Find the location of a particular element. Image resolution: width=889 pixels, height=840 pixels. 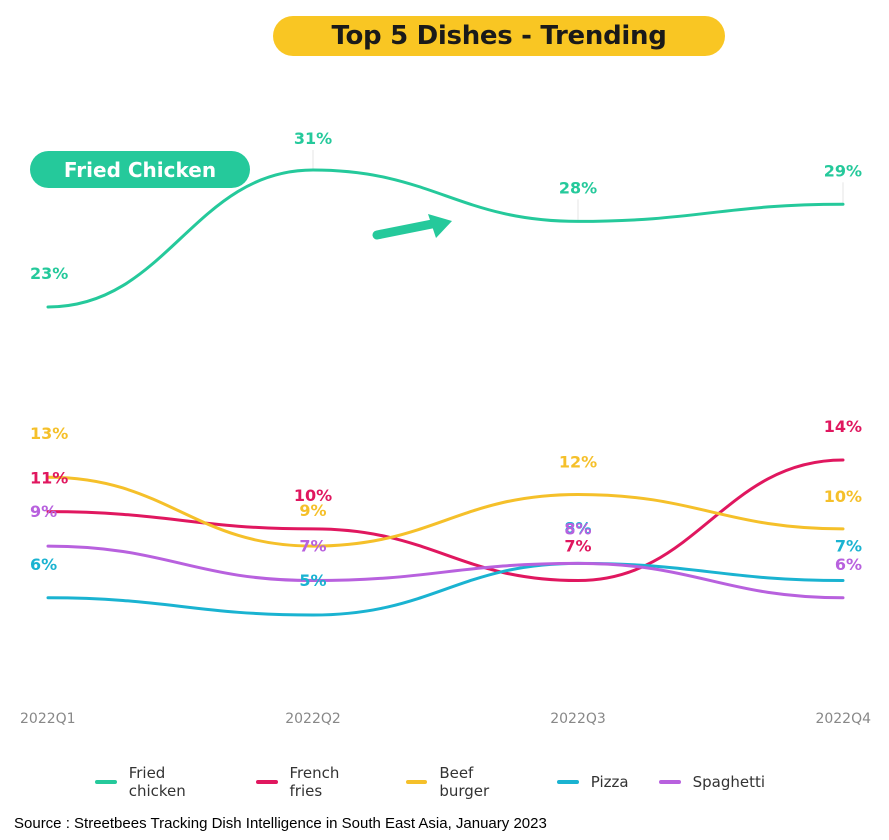

arrow-shaft is located at coordinates (404, 229).